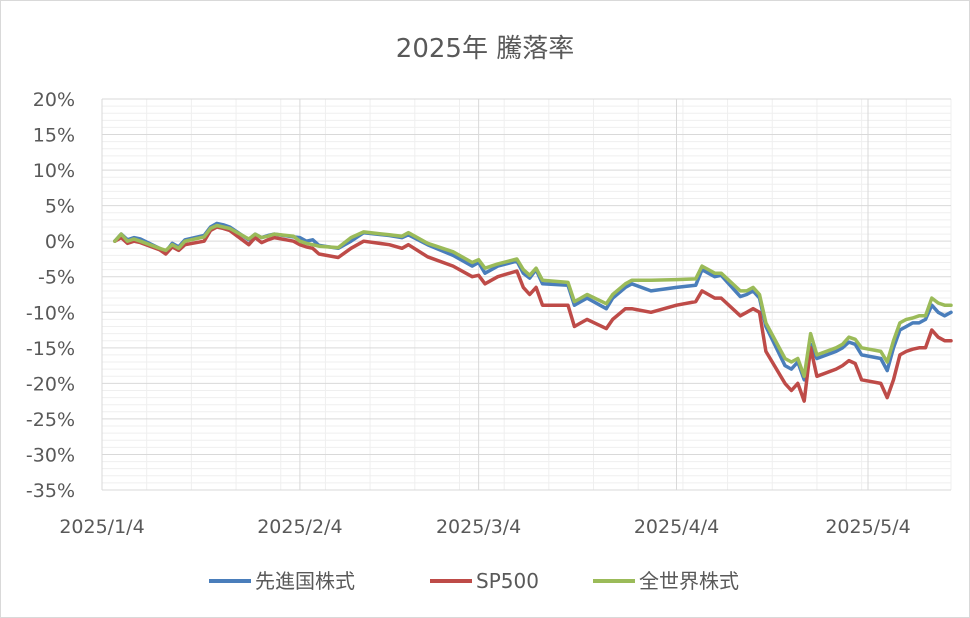 The width and height of the screenshot is (970, 618). Describe the element at coordinates (56, 278) in the screenshot. I see `y-tick-label: -5%` at that location.